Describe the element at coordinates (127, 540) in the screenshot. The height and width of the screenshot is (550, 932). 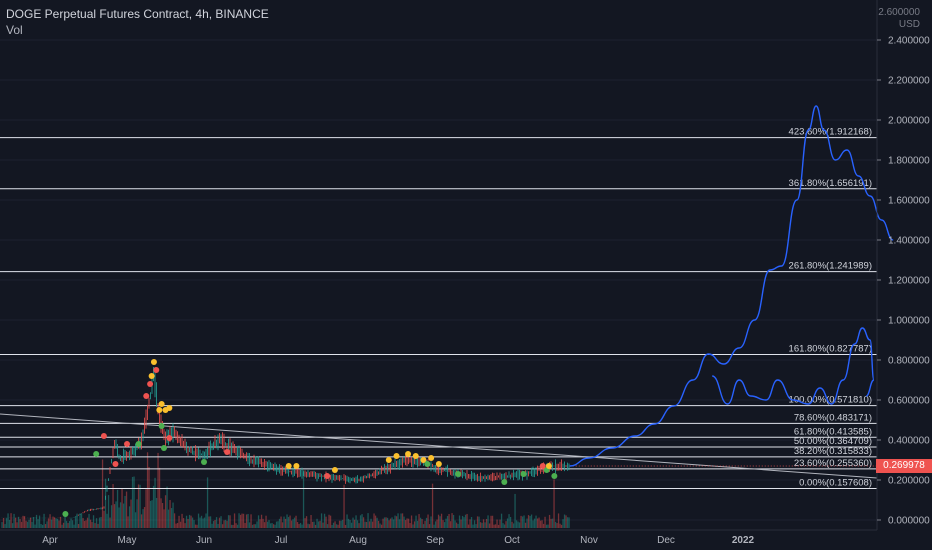
I see `time-tick-label: May` at that location.